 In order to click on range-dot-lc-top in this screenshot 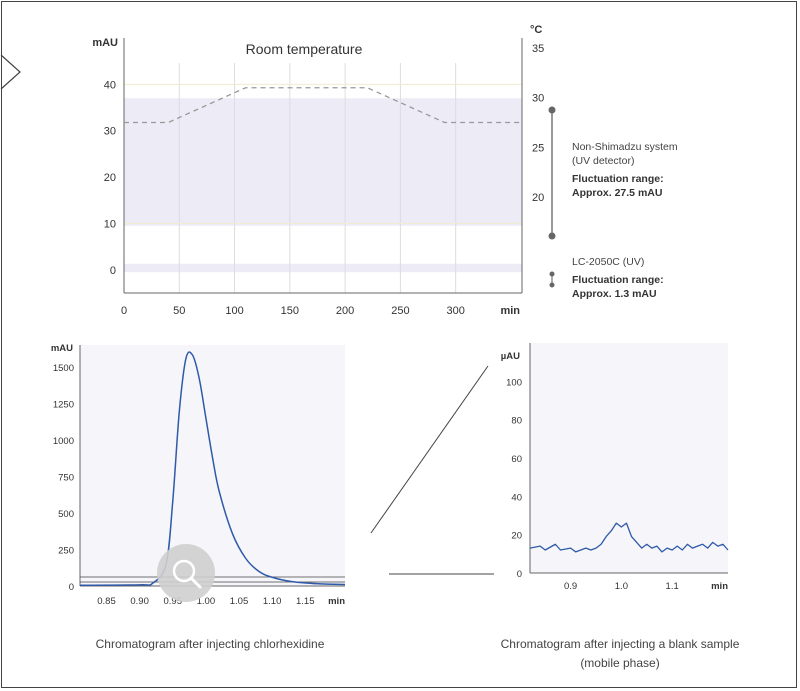, I will do `click(552, 274)`.